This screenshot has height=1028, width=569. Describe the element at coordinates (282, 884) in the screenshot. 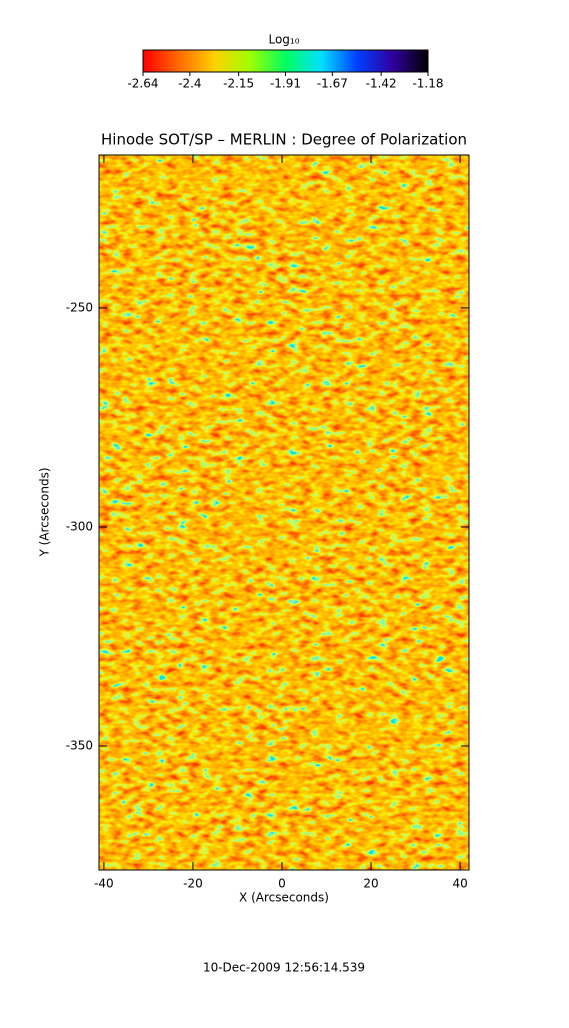

I see `x-tick-label: 0` at that location.